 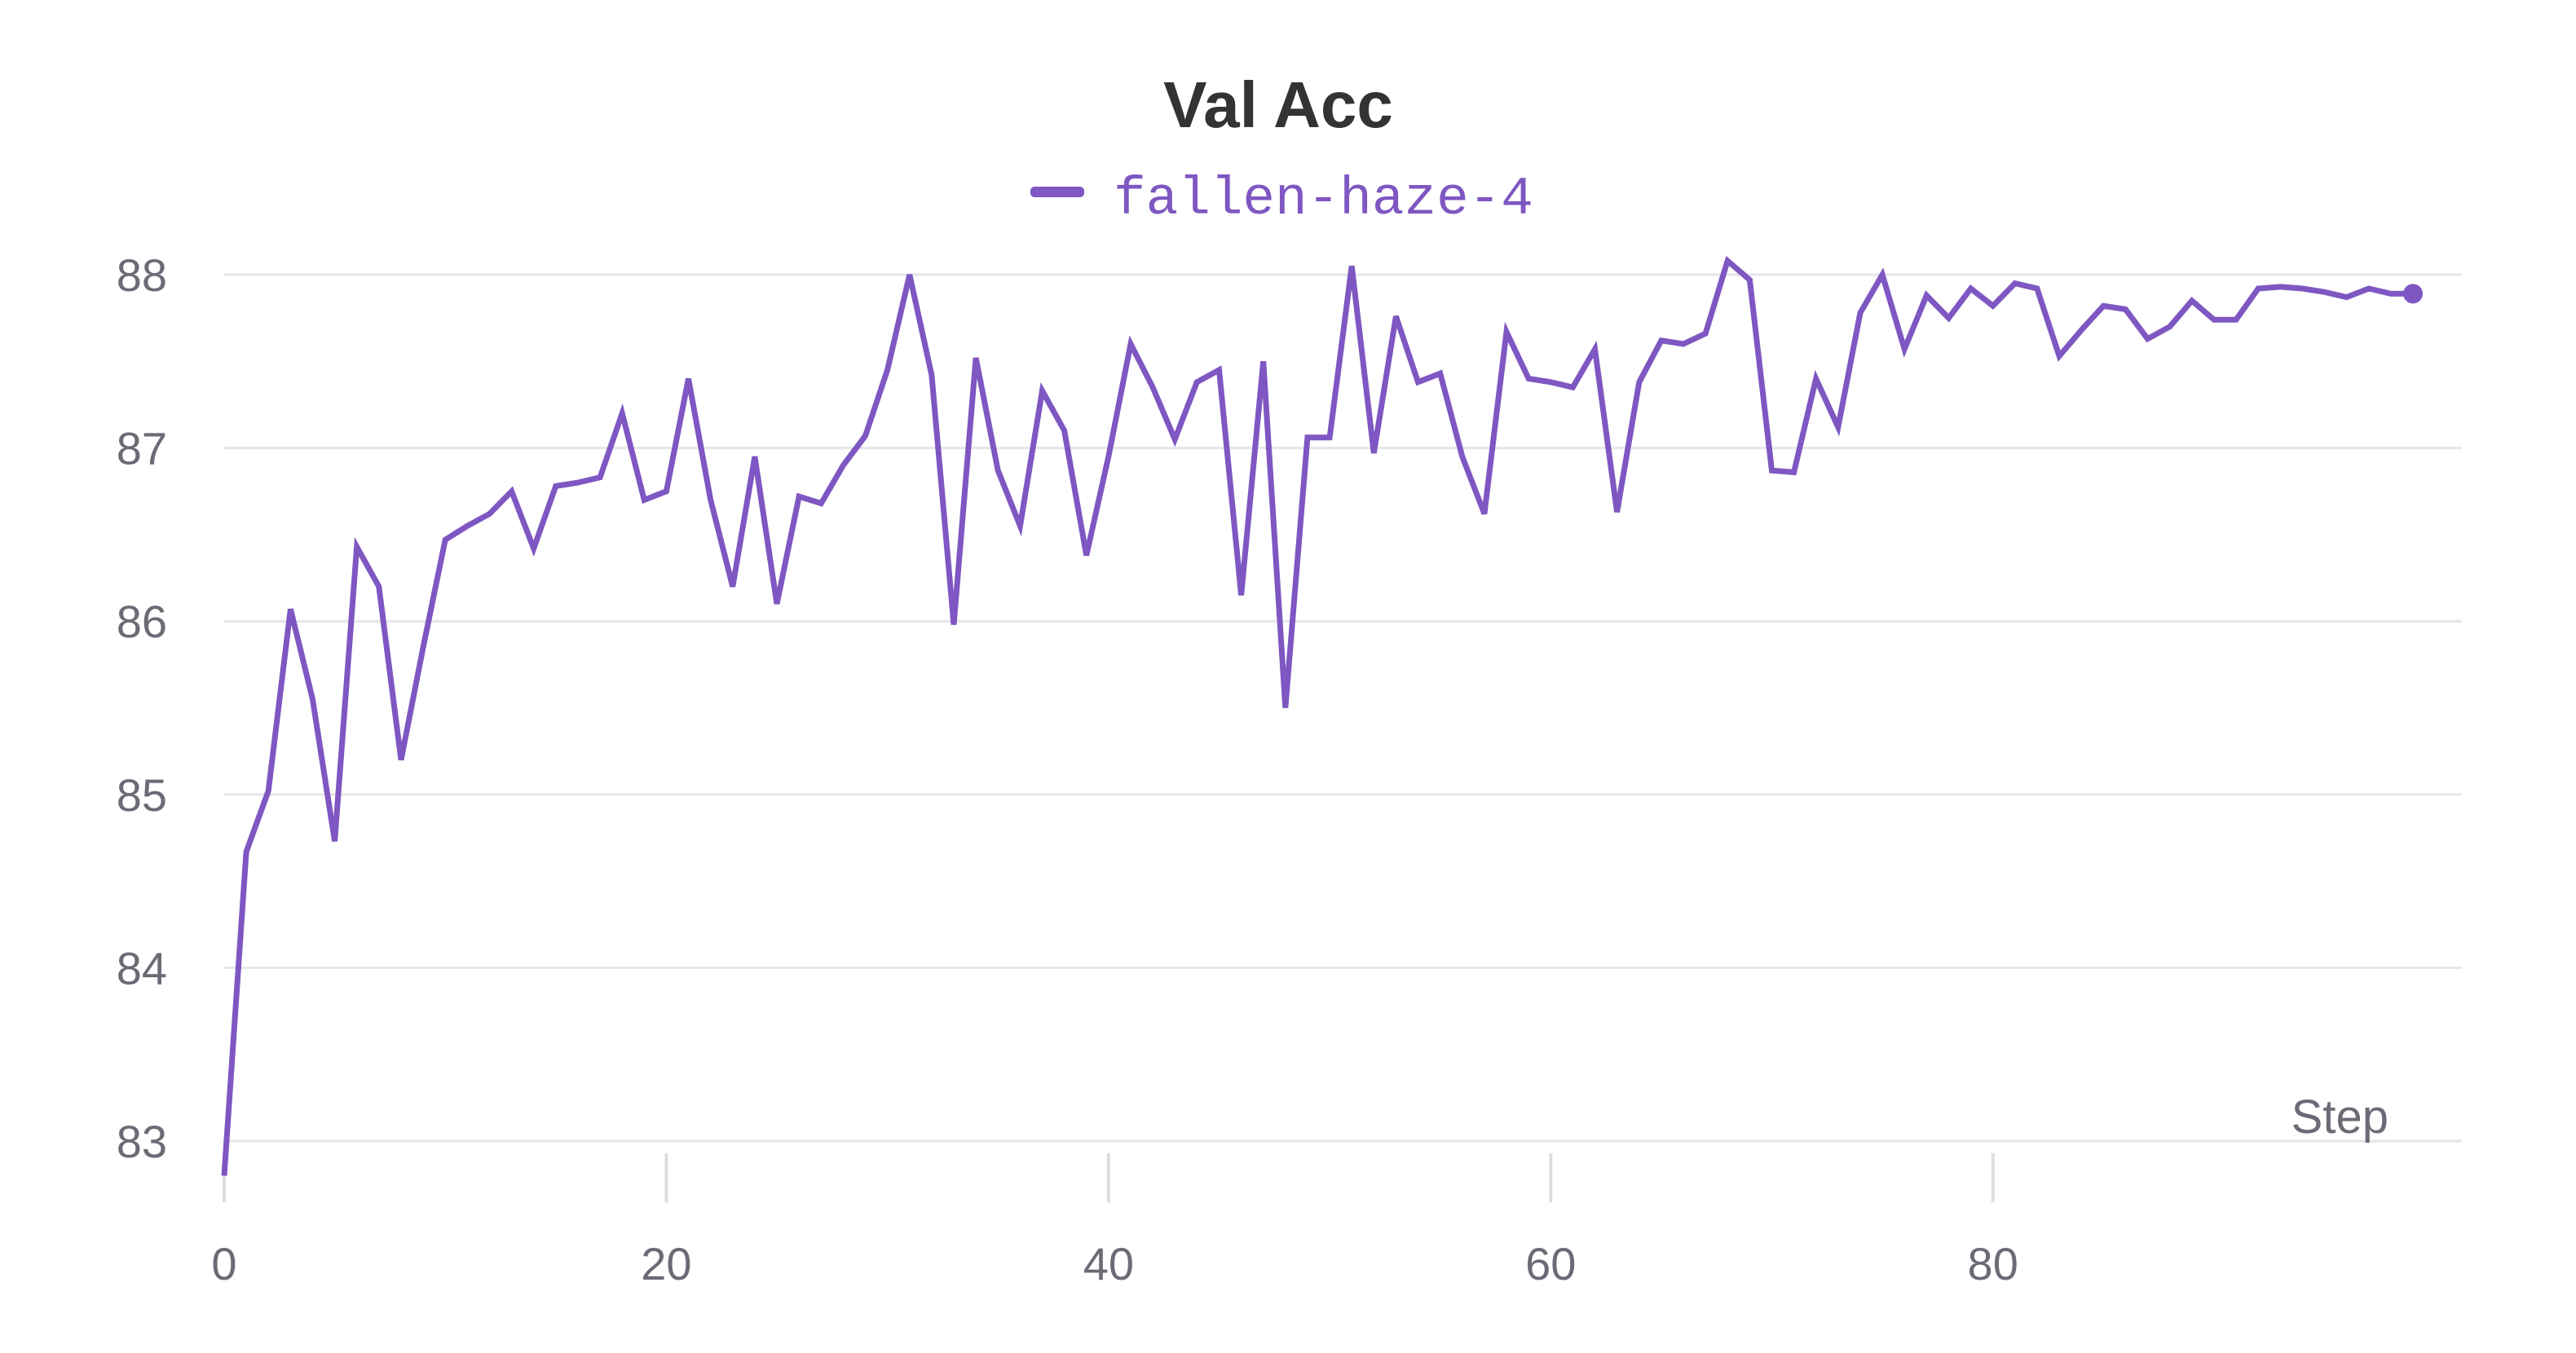 What do you see at coordinates (1323, 199) in the screenshot?
I see `legend-label-fallen-haze-4: fallen-haze-4` at bounding box center [1323, 199].